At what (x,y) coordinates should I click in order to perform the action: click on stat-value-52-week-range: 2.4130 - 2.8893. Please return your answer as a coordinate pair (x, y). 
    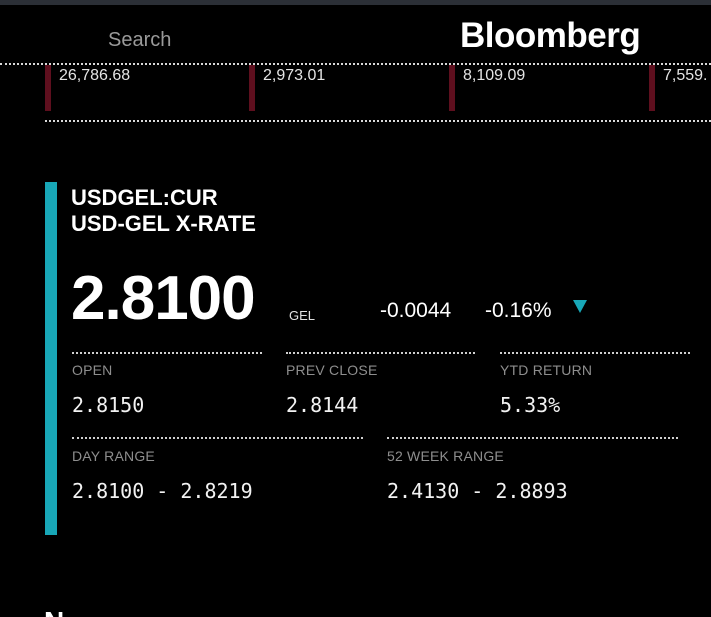
    Looking at the image, I should click on (477, 491).